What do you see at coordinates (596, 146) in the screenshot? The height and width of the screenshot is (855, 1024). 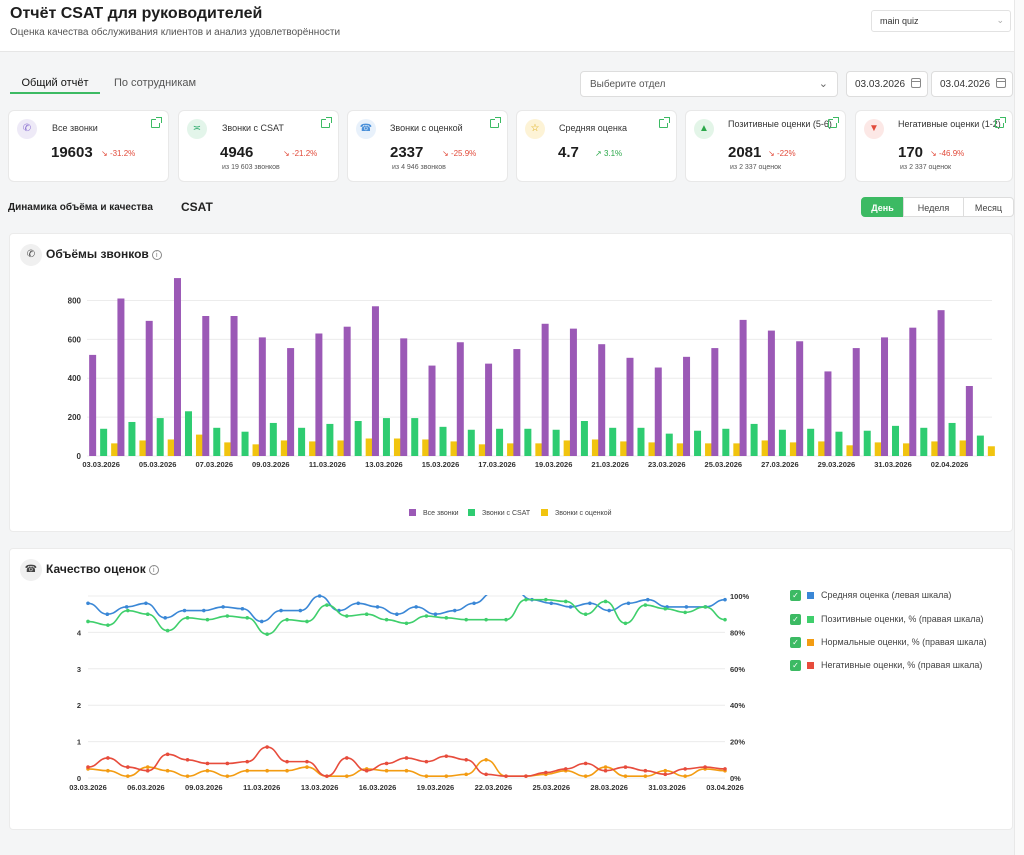 I see `kpi-card: ☆ Средняя оценка 4.7 ↗ 3.1%` at bounding box center [596, 146].